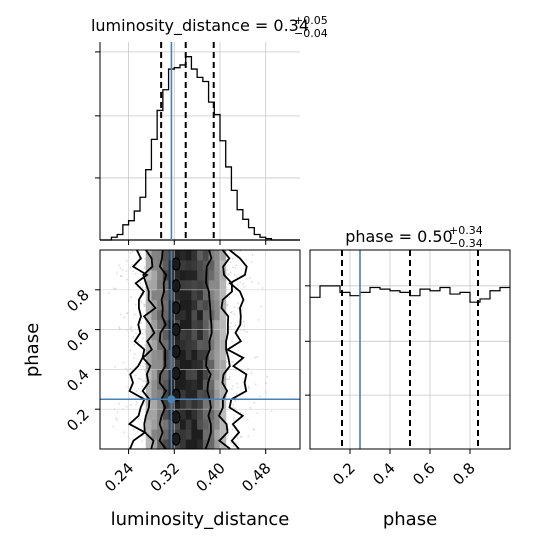  I want to click on panel-background, so click(410, 349).